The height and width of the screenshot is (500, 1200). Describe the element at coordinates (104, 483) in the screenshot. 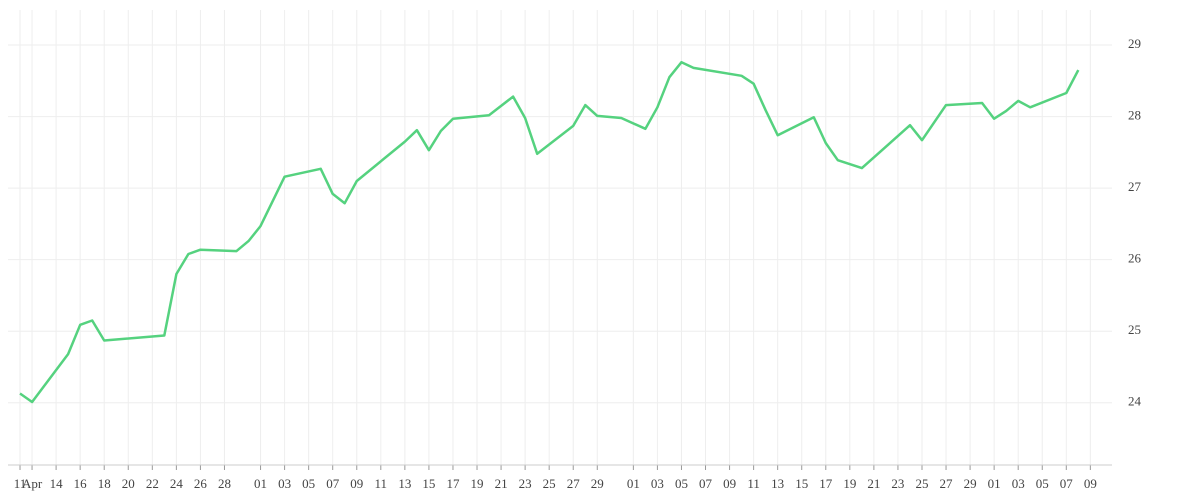

I see `x-tick-label: 18` at that location.